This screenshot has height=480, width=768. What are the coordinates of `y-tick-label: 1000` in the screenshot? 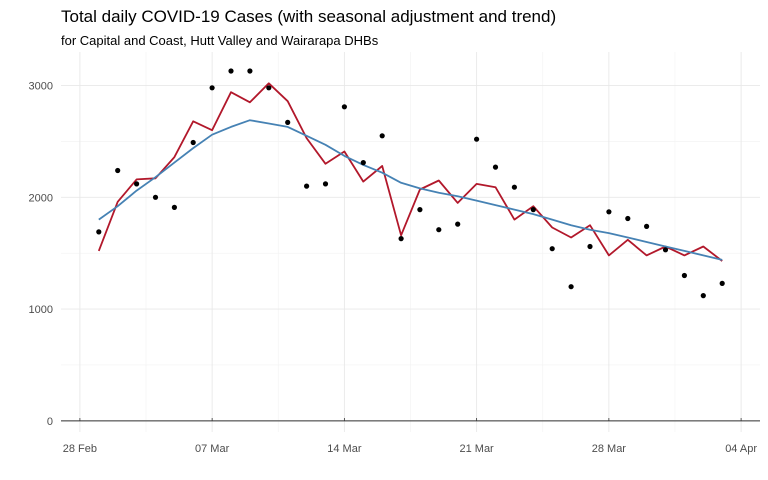 It's located at (41, 310).